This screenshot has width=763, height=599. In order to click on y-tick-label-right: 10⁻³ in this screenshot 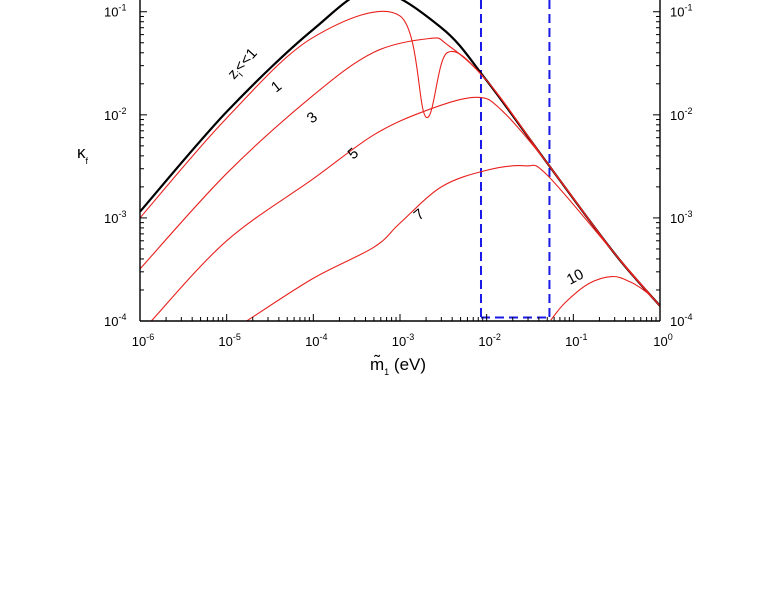, I will do `click(681, 217)`.